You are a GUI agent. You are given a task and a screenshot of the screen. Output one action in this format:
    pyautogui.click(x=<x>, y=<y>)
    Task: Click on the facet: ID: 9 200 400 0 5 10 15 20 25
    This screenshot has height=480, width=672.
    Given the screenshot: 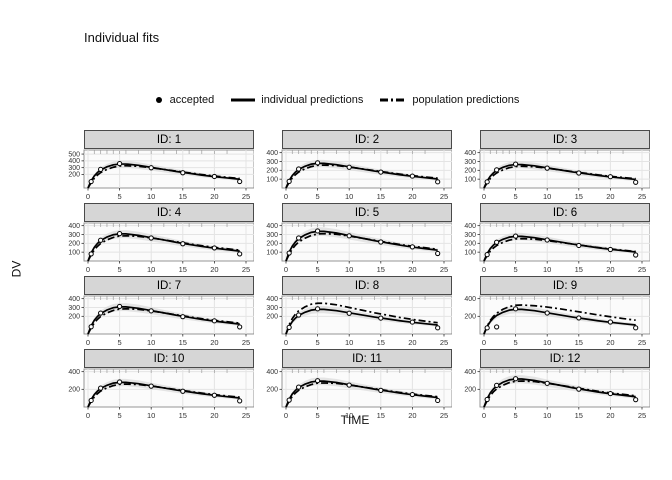 What is the action you would take?
    pyautogui.click(x=553, y=311)
    